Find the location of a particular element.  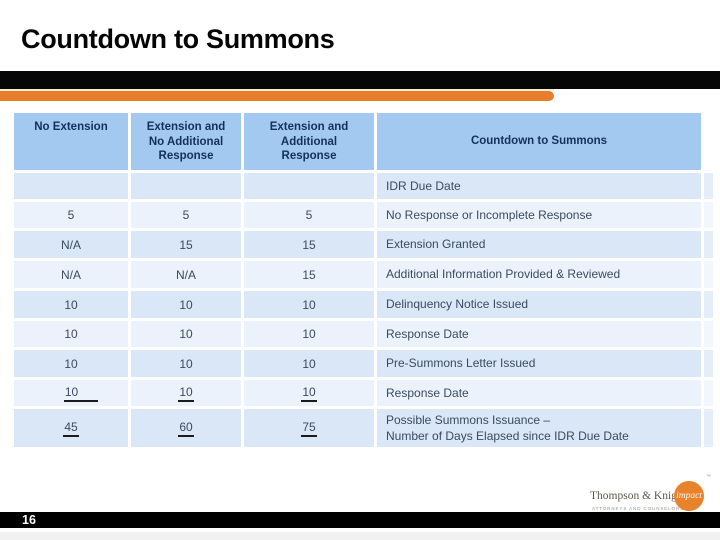

column-header: No Extension is located at coordinates (71, 141).